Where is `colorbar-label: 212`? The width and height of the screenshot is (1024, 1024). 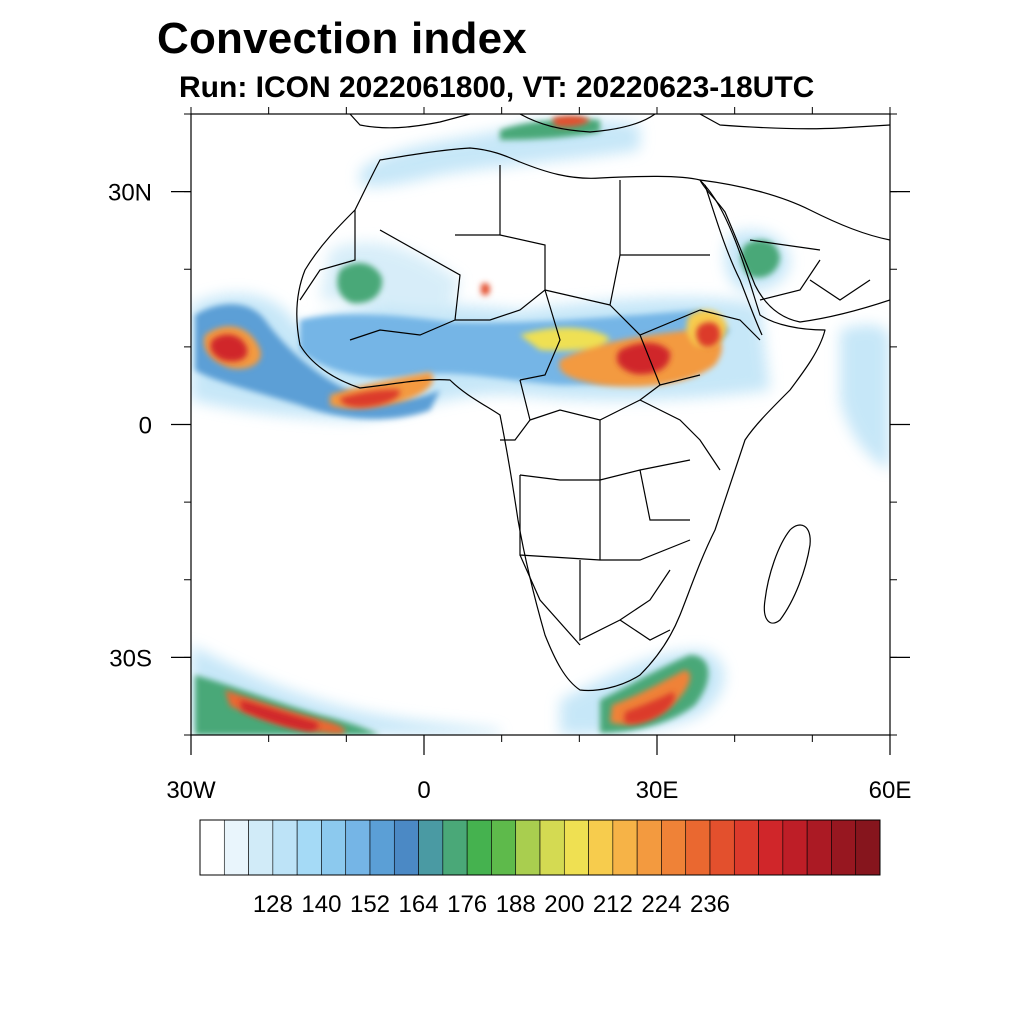 colorbar-label: 212 is located at coordinates (613, 904).